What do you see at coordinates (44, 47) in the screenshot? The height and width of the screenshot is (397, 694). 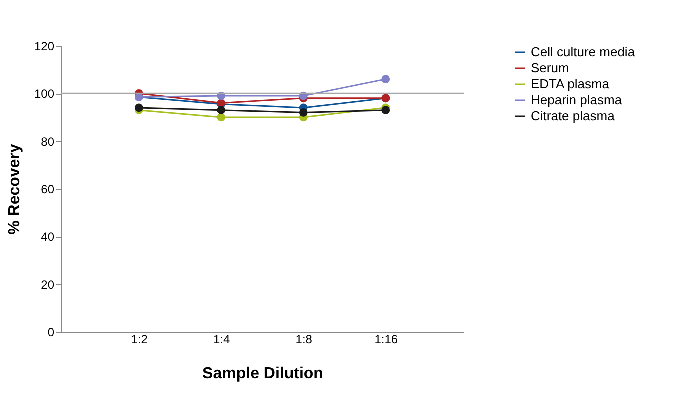 I see `y-tick-label: 120` at bounding box center [44, 47].